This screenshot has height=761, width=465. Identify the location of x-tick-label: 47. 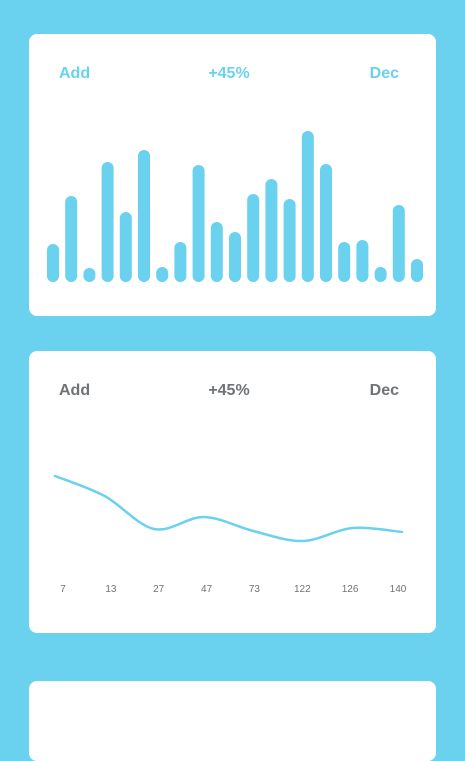
(207, 589).